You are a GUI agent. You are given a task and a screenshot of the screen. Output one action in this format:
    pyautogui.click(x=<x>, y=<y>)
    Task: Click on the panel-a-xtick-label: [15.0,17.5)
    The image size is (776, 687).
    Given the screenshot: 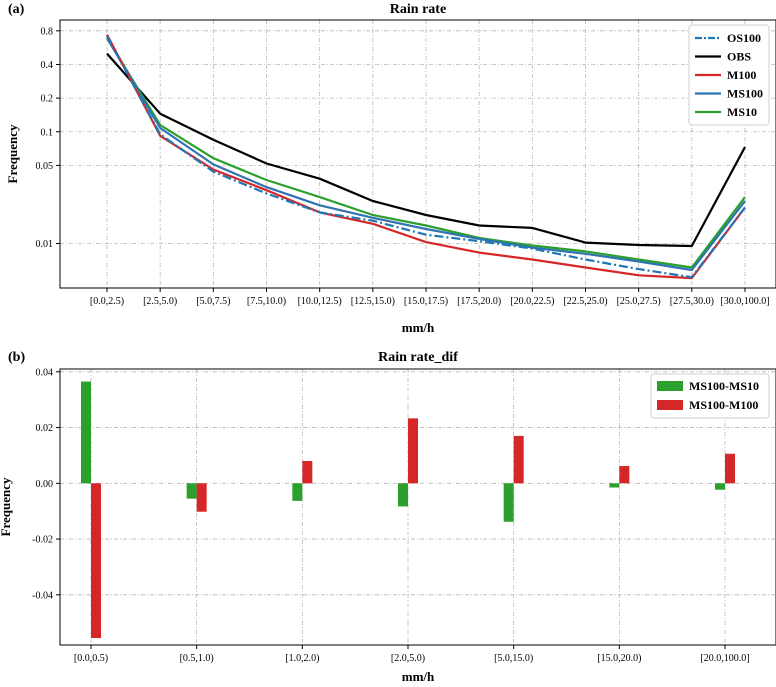 What is the action you would take?
    pyautogui.click(x=426, y=301)
    